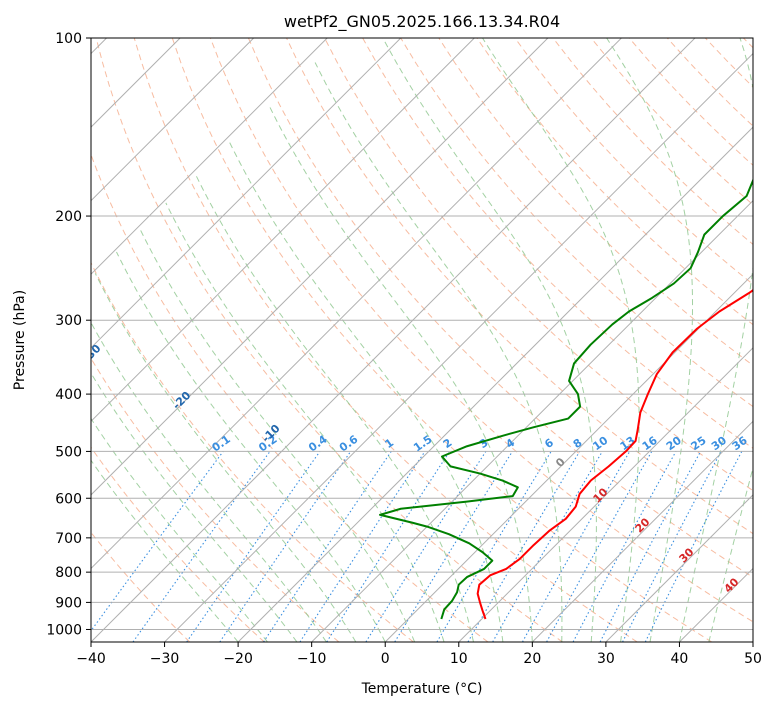 The image size is (775, 708). I want to click on y-tick-label: 900, so click(68, 603).